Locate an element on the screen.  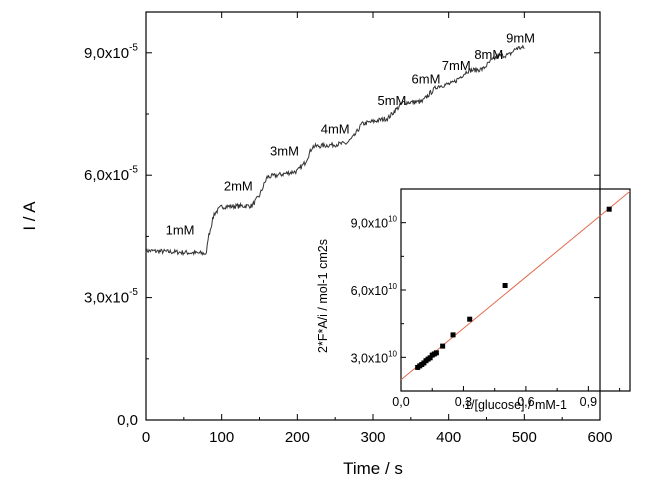
inset-x-axis-title: 1/[glucose] / mM-1 is located at coordinates (515, 405).